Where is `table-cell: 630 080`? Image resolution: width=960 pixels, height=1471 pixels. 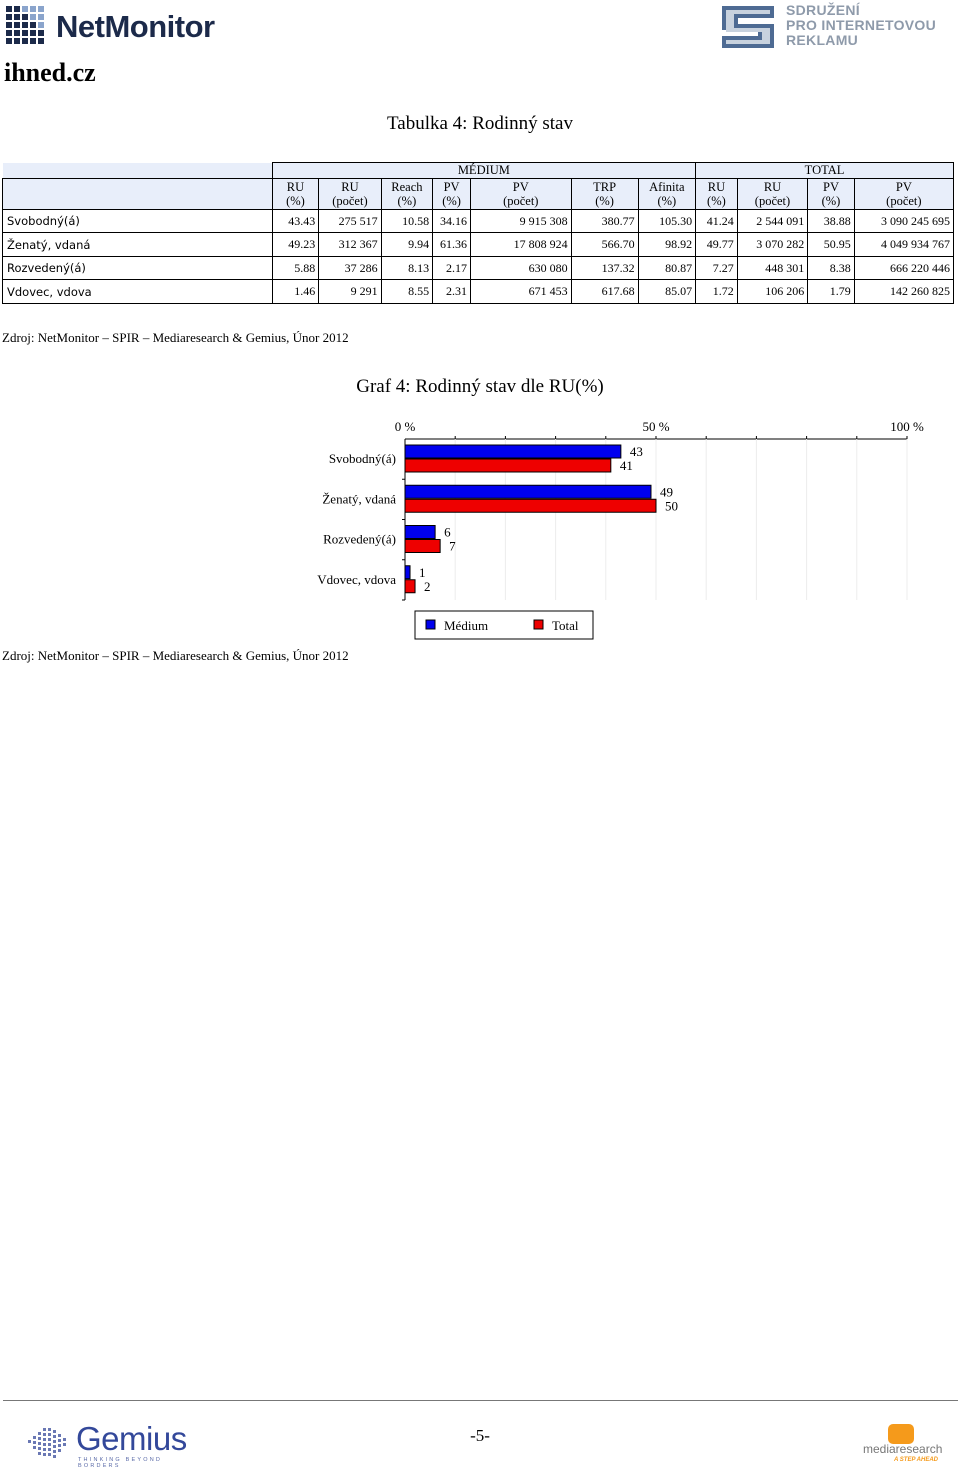
table-cell: 630 080 is located at coordinates (521, 268).